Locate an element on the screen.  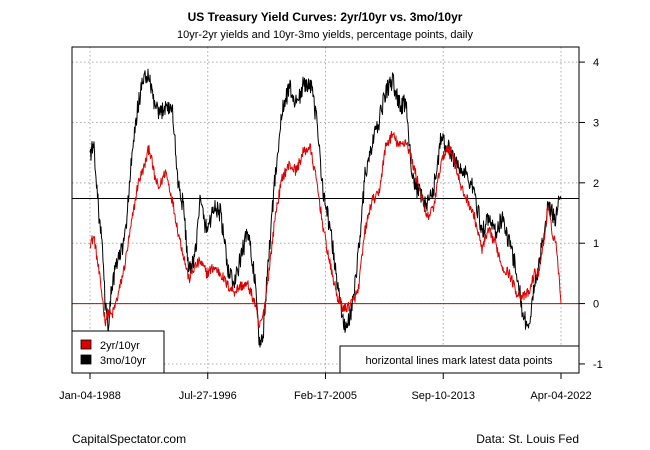
legend-box is located at coordinates (118, 352).